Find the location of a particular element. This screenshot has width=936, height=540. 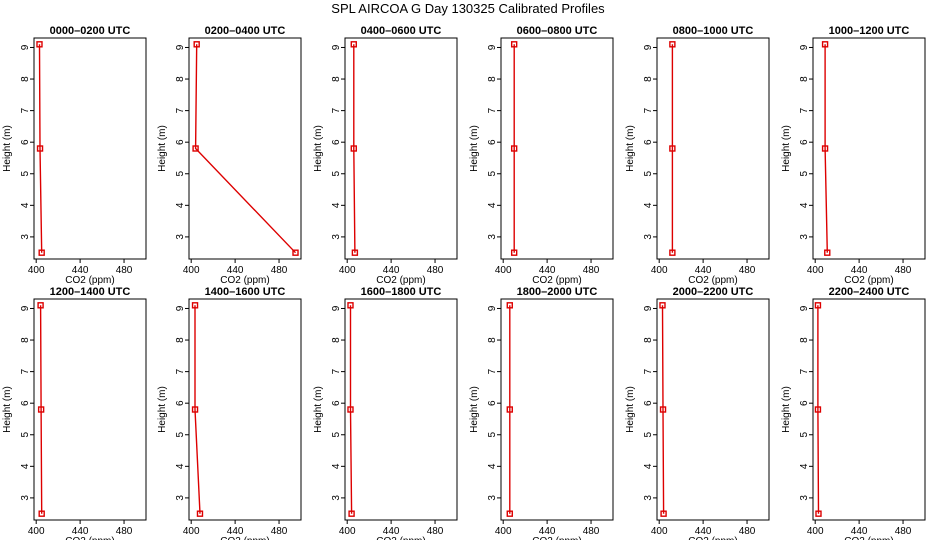

panel-title: 0400–0600 UTC is located at coordinates (401, 31).